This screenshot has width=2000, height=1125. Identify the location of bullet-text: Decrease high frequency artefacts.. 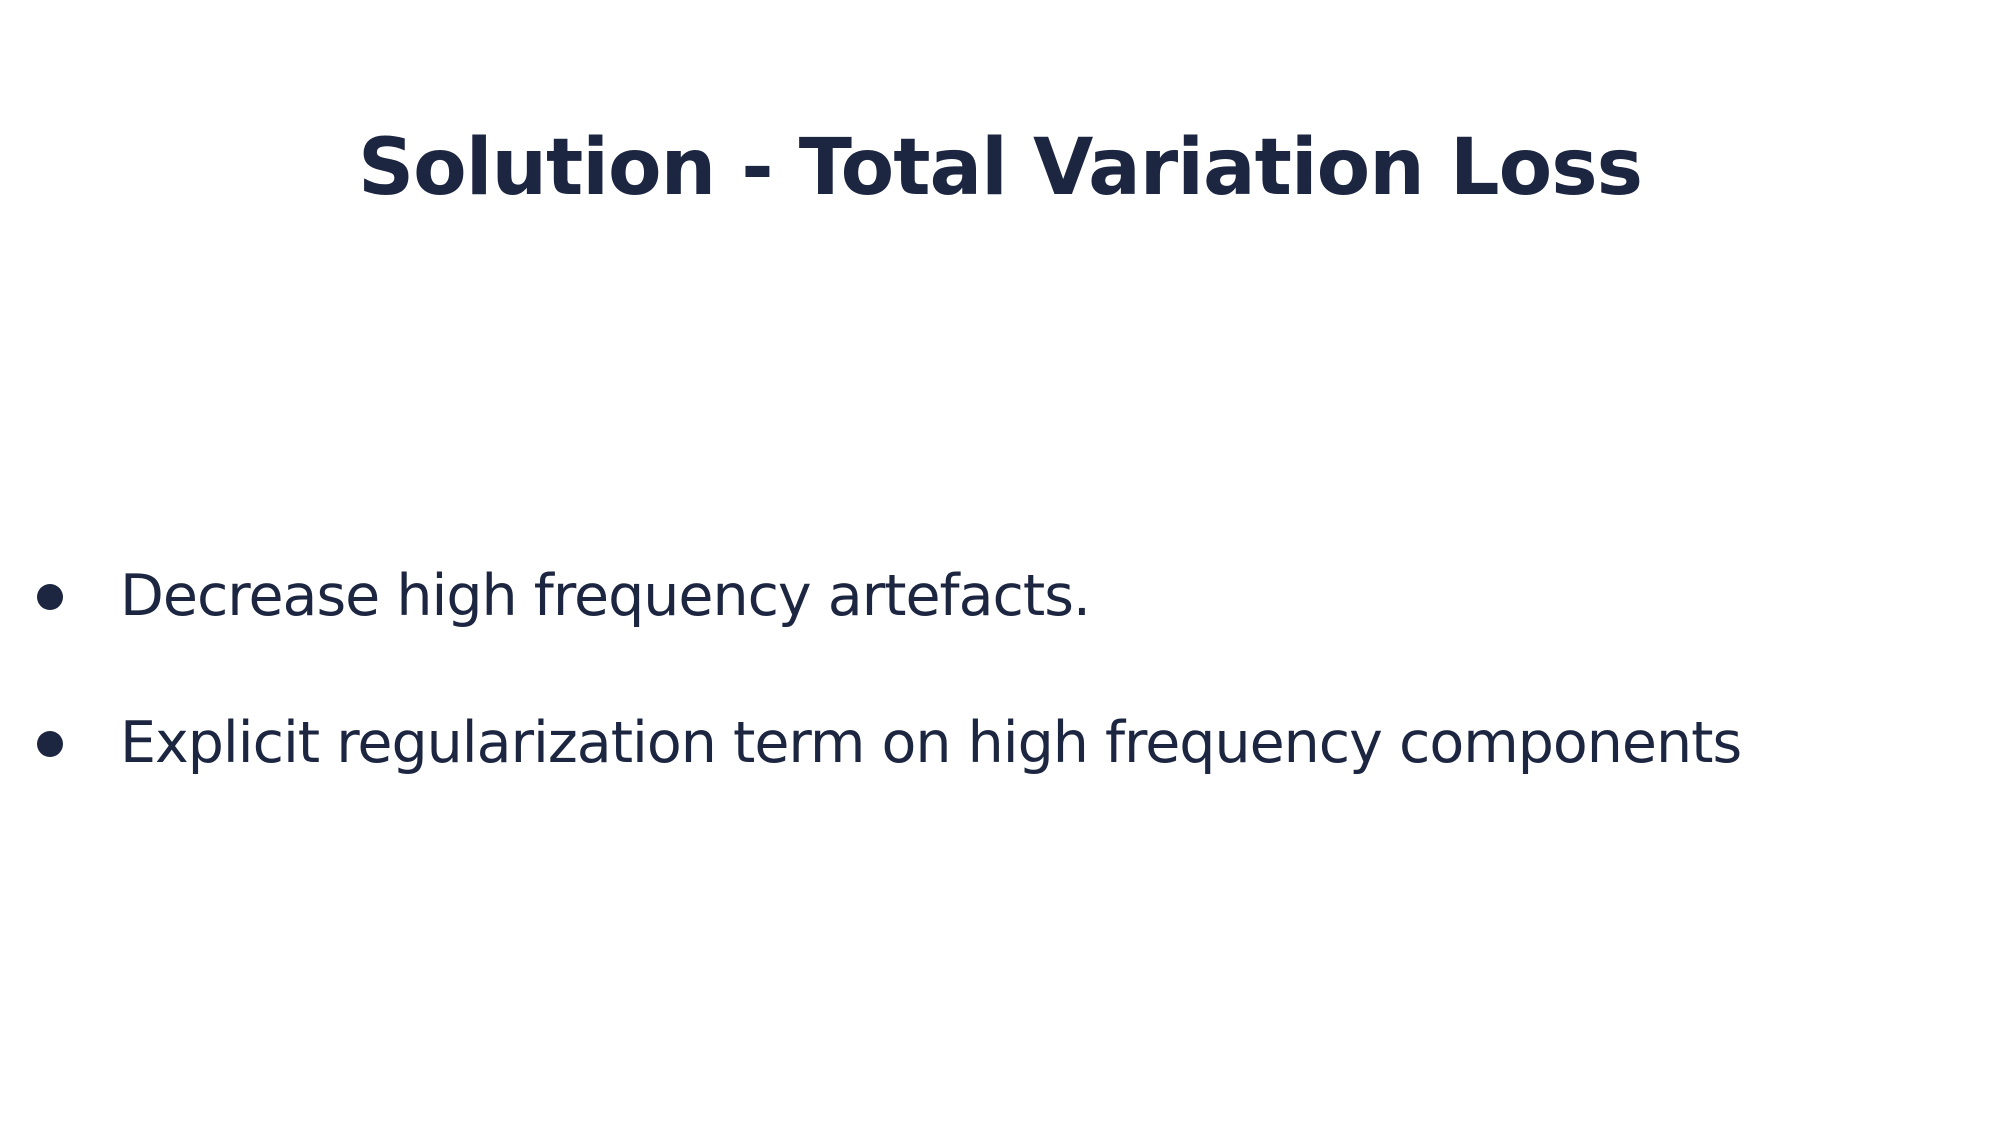
(605, 596).